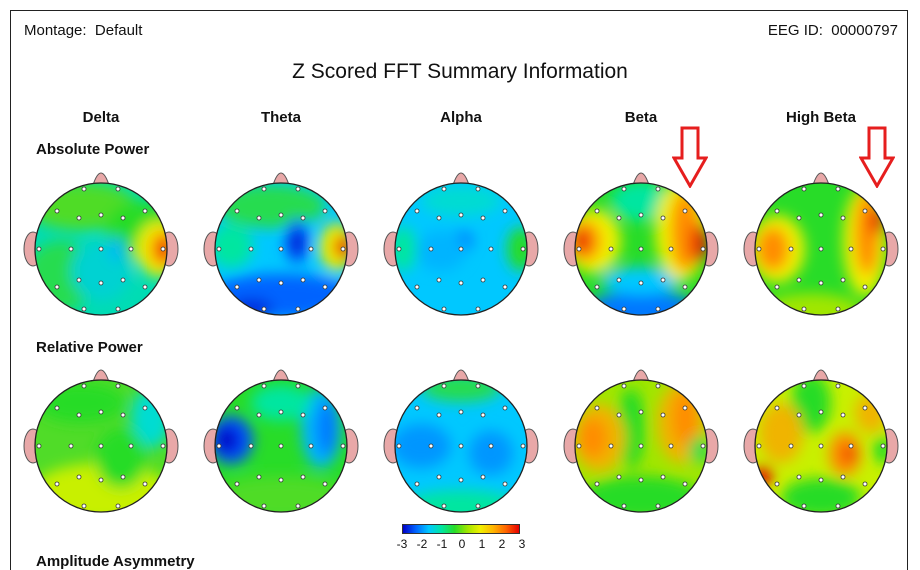 Image resolution: width=920 pixels, height=570 pixels. What do you see at coordinates (522, 544) in the screenshot?
I see `scale-tick: 3` at bounding box center [522, 544].